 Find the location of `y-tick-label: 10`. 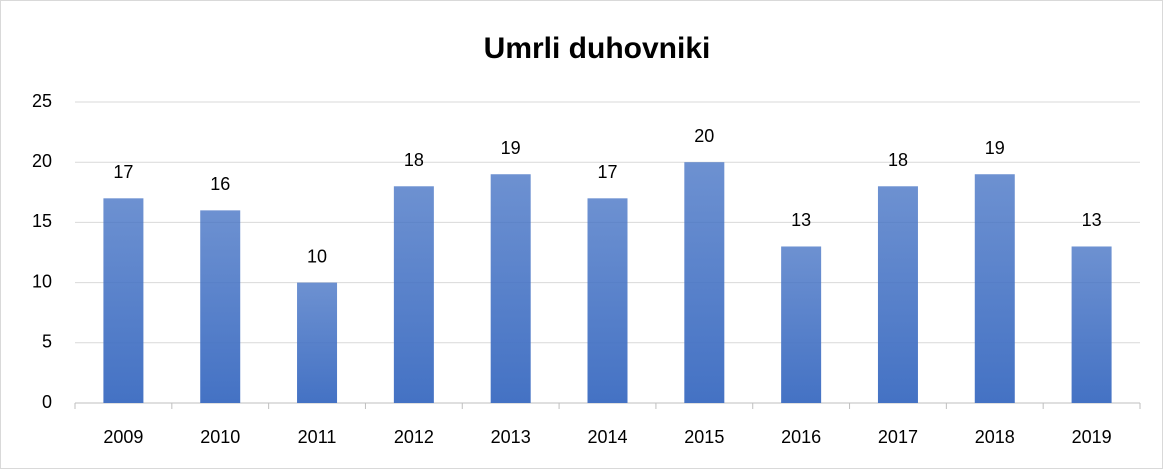

y-tick-label: 10 is located at coordinates (42, 281).